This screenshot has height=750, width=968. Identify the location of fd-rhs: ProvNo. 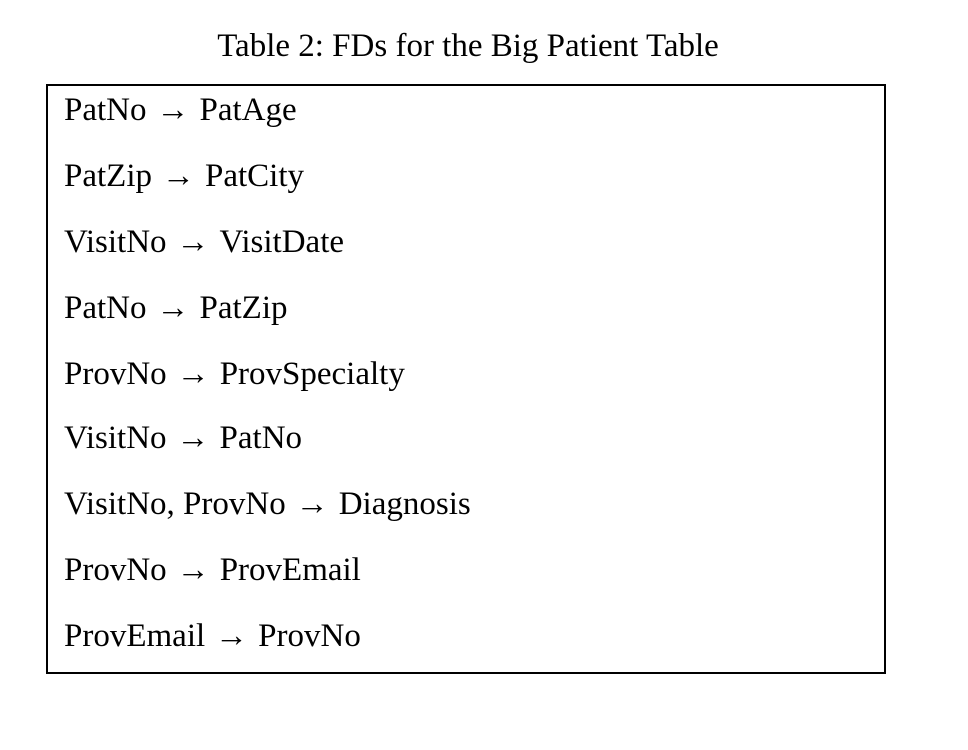
(309, 636).